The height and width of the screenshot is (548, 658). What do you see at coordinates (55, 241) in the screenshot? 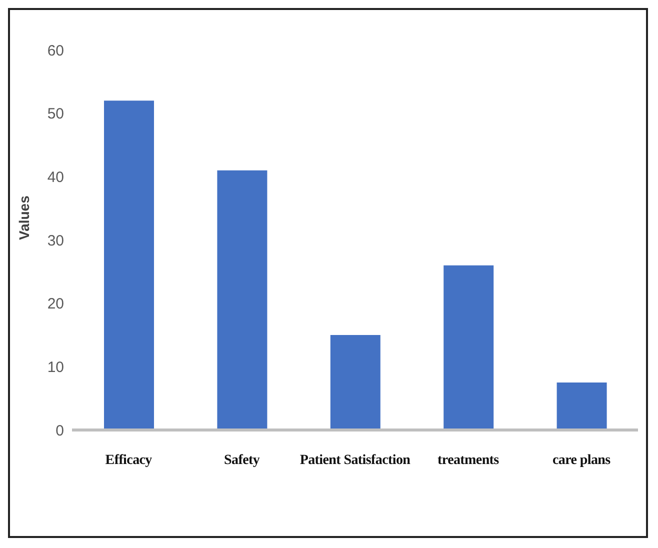
I see `y-tick-label: 30` at bounding box center [55, 241].